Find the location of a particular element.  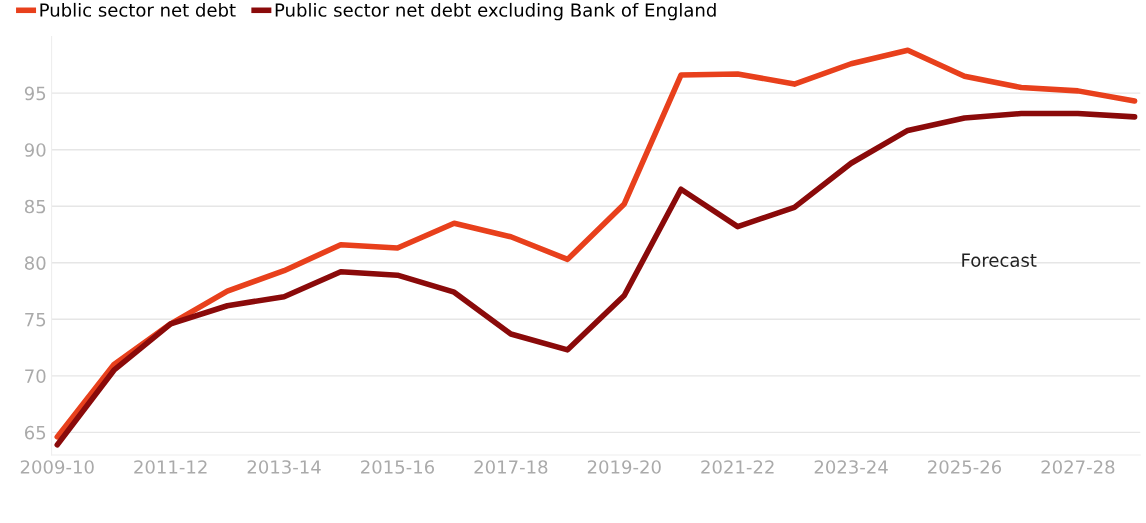

y-tick-label: 90 is located at coordinates (35, 150).